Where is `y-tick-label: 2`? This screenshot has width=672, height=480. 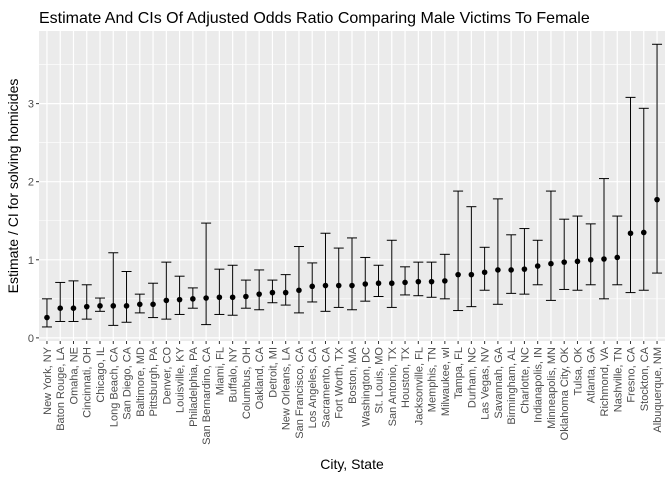
y-tick-label: 2 is located at coordinates (31, 183).